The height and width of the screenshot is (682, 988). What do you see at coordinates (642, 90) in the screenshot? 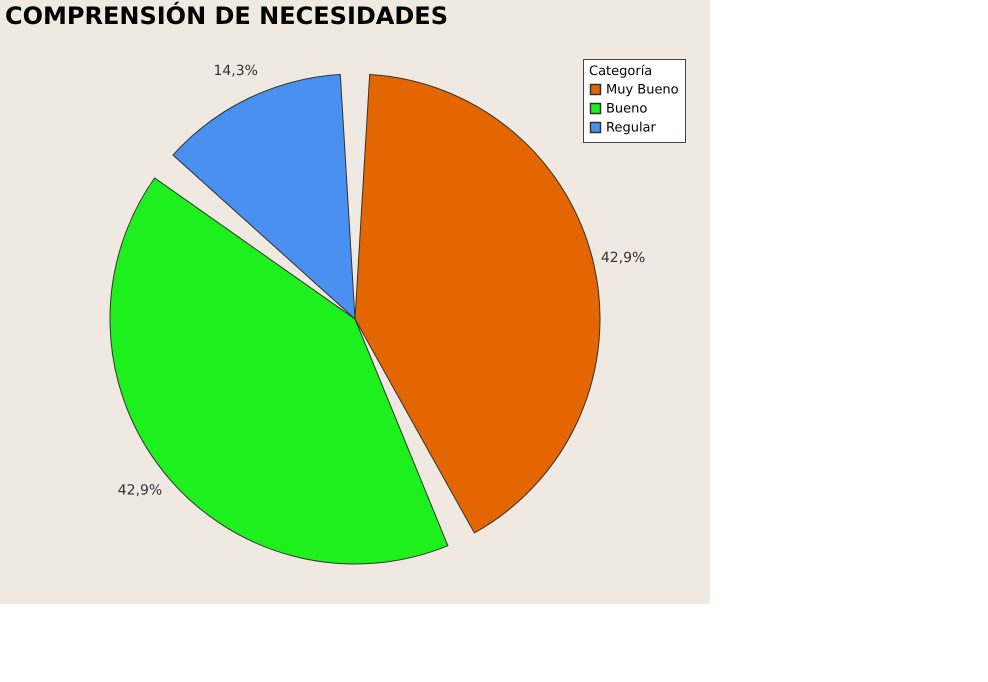
I see `legend-label: Muy Bueno` at bounding box center [642, 90].